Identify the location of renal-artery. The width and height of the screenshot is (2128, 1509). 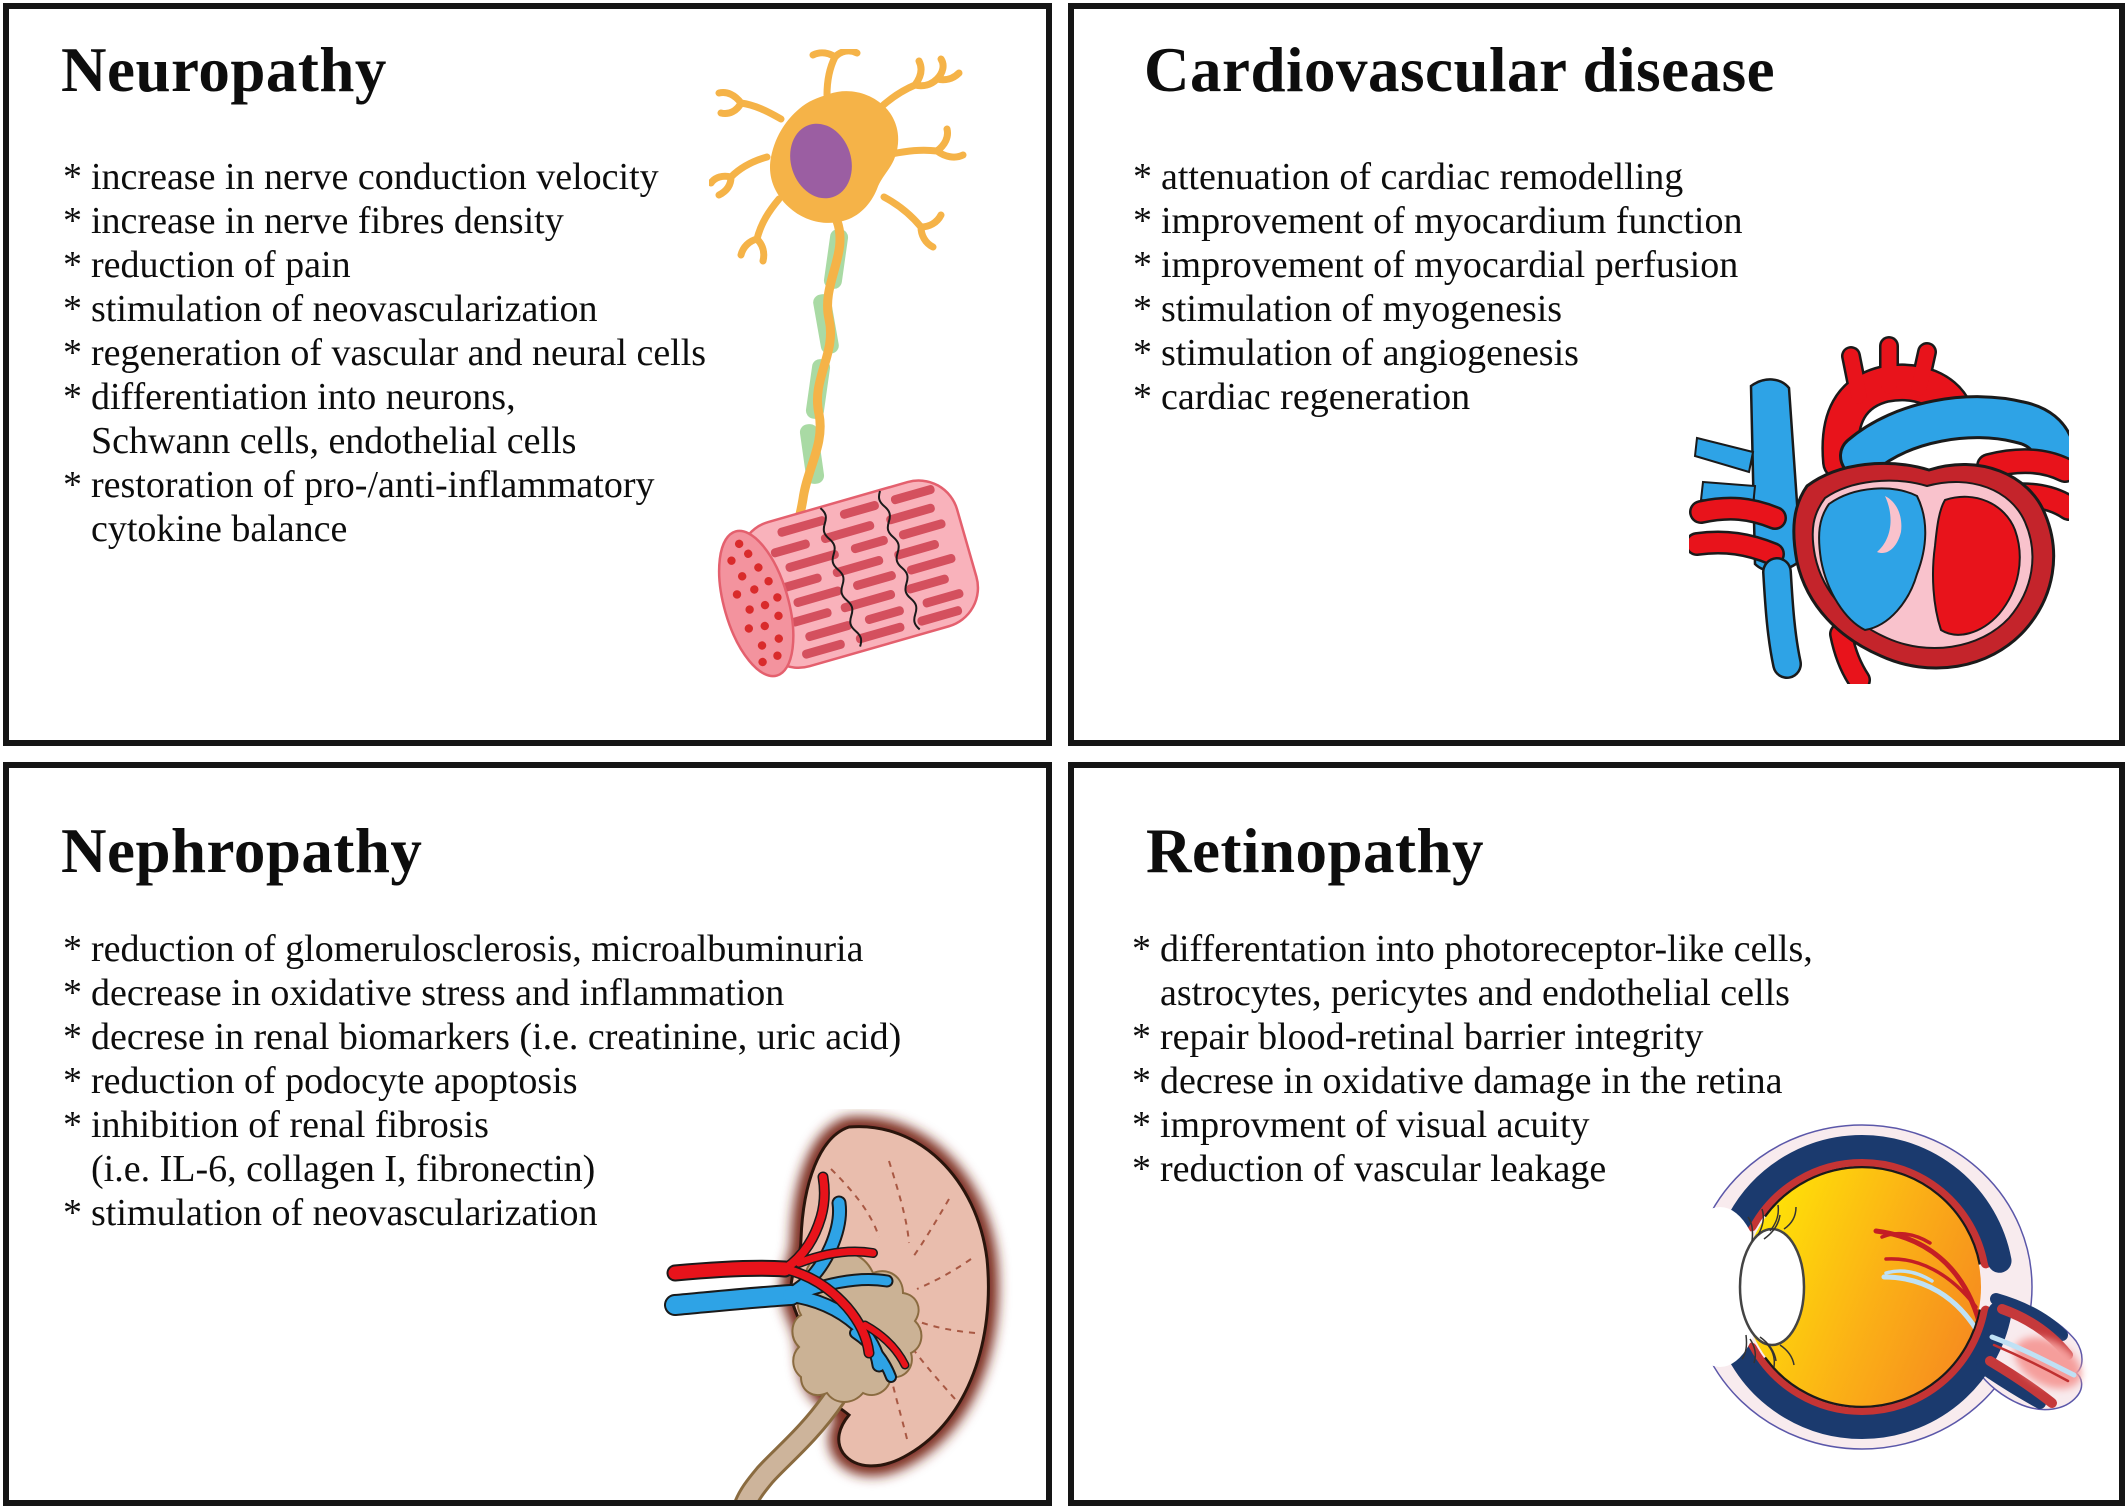
(788, 1270).